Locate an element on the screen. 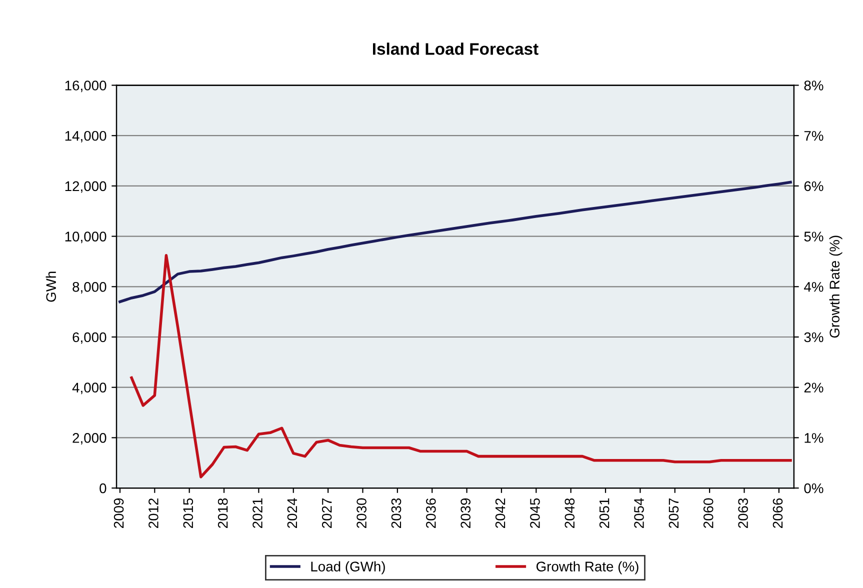 This screenshot has width=863, height=588. y-tick-label: 6,000 is located at coordinates (89, 338).